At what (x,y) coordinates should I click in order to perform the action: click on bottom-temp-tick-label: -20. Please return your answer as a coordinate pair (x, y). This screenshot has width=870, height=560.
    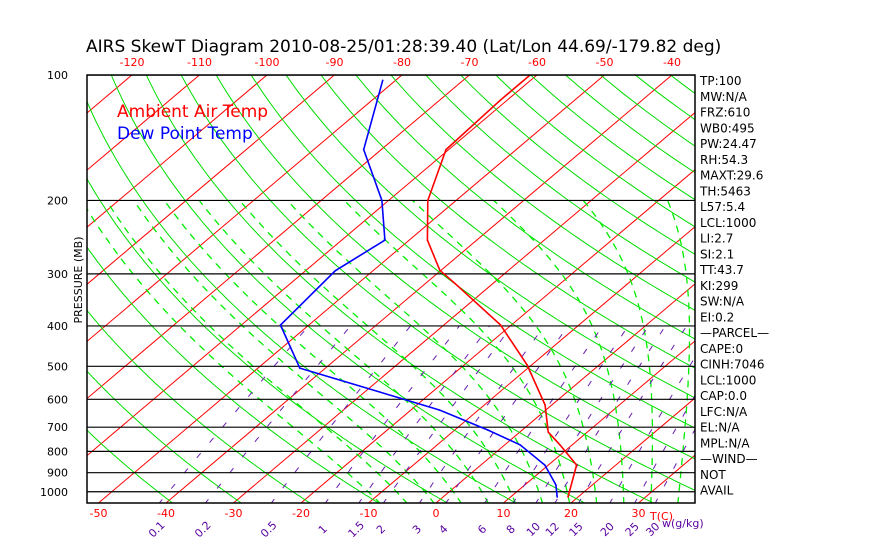
    Looking at the image, I should click on (301, 513).